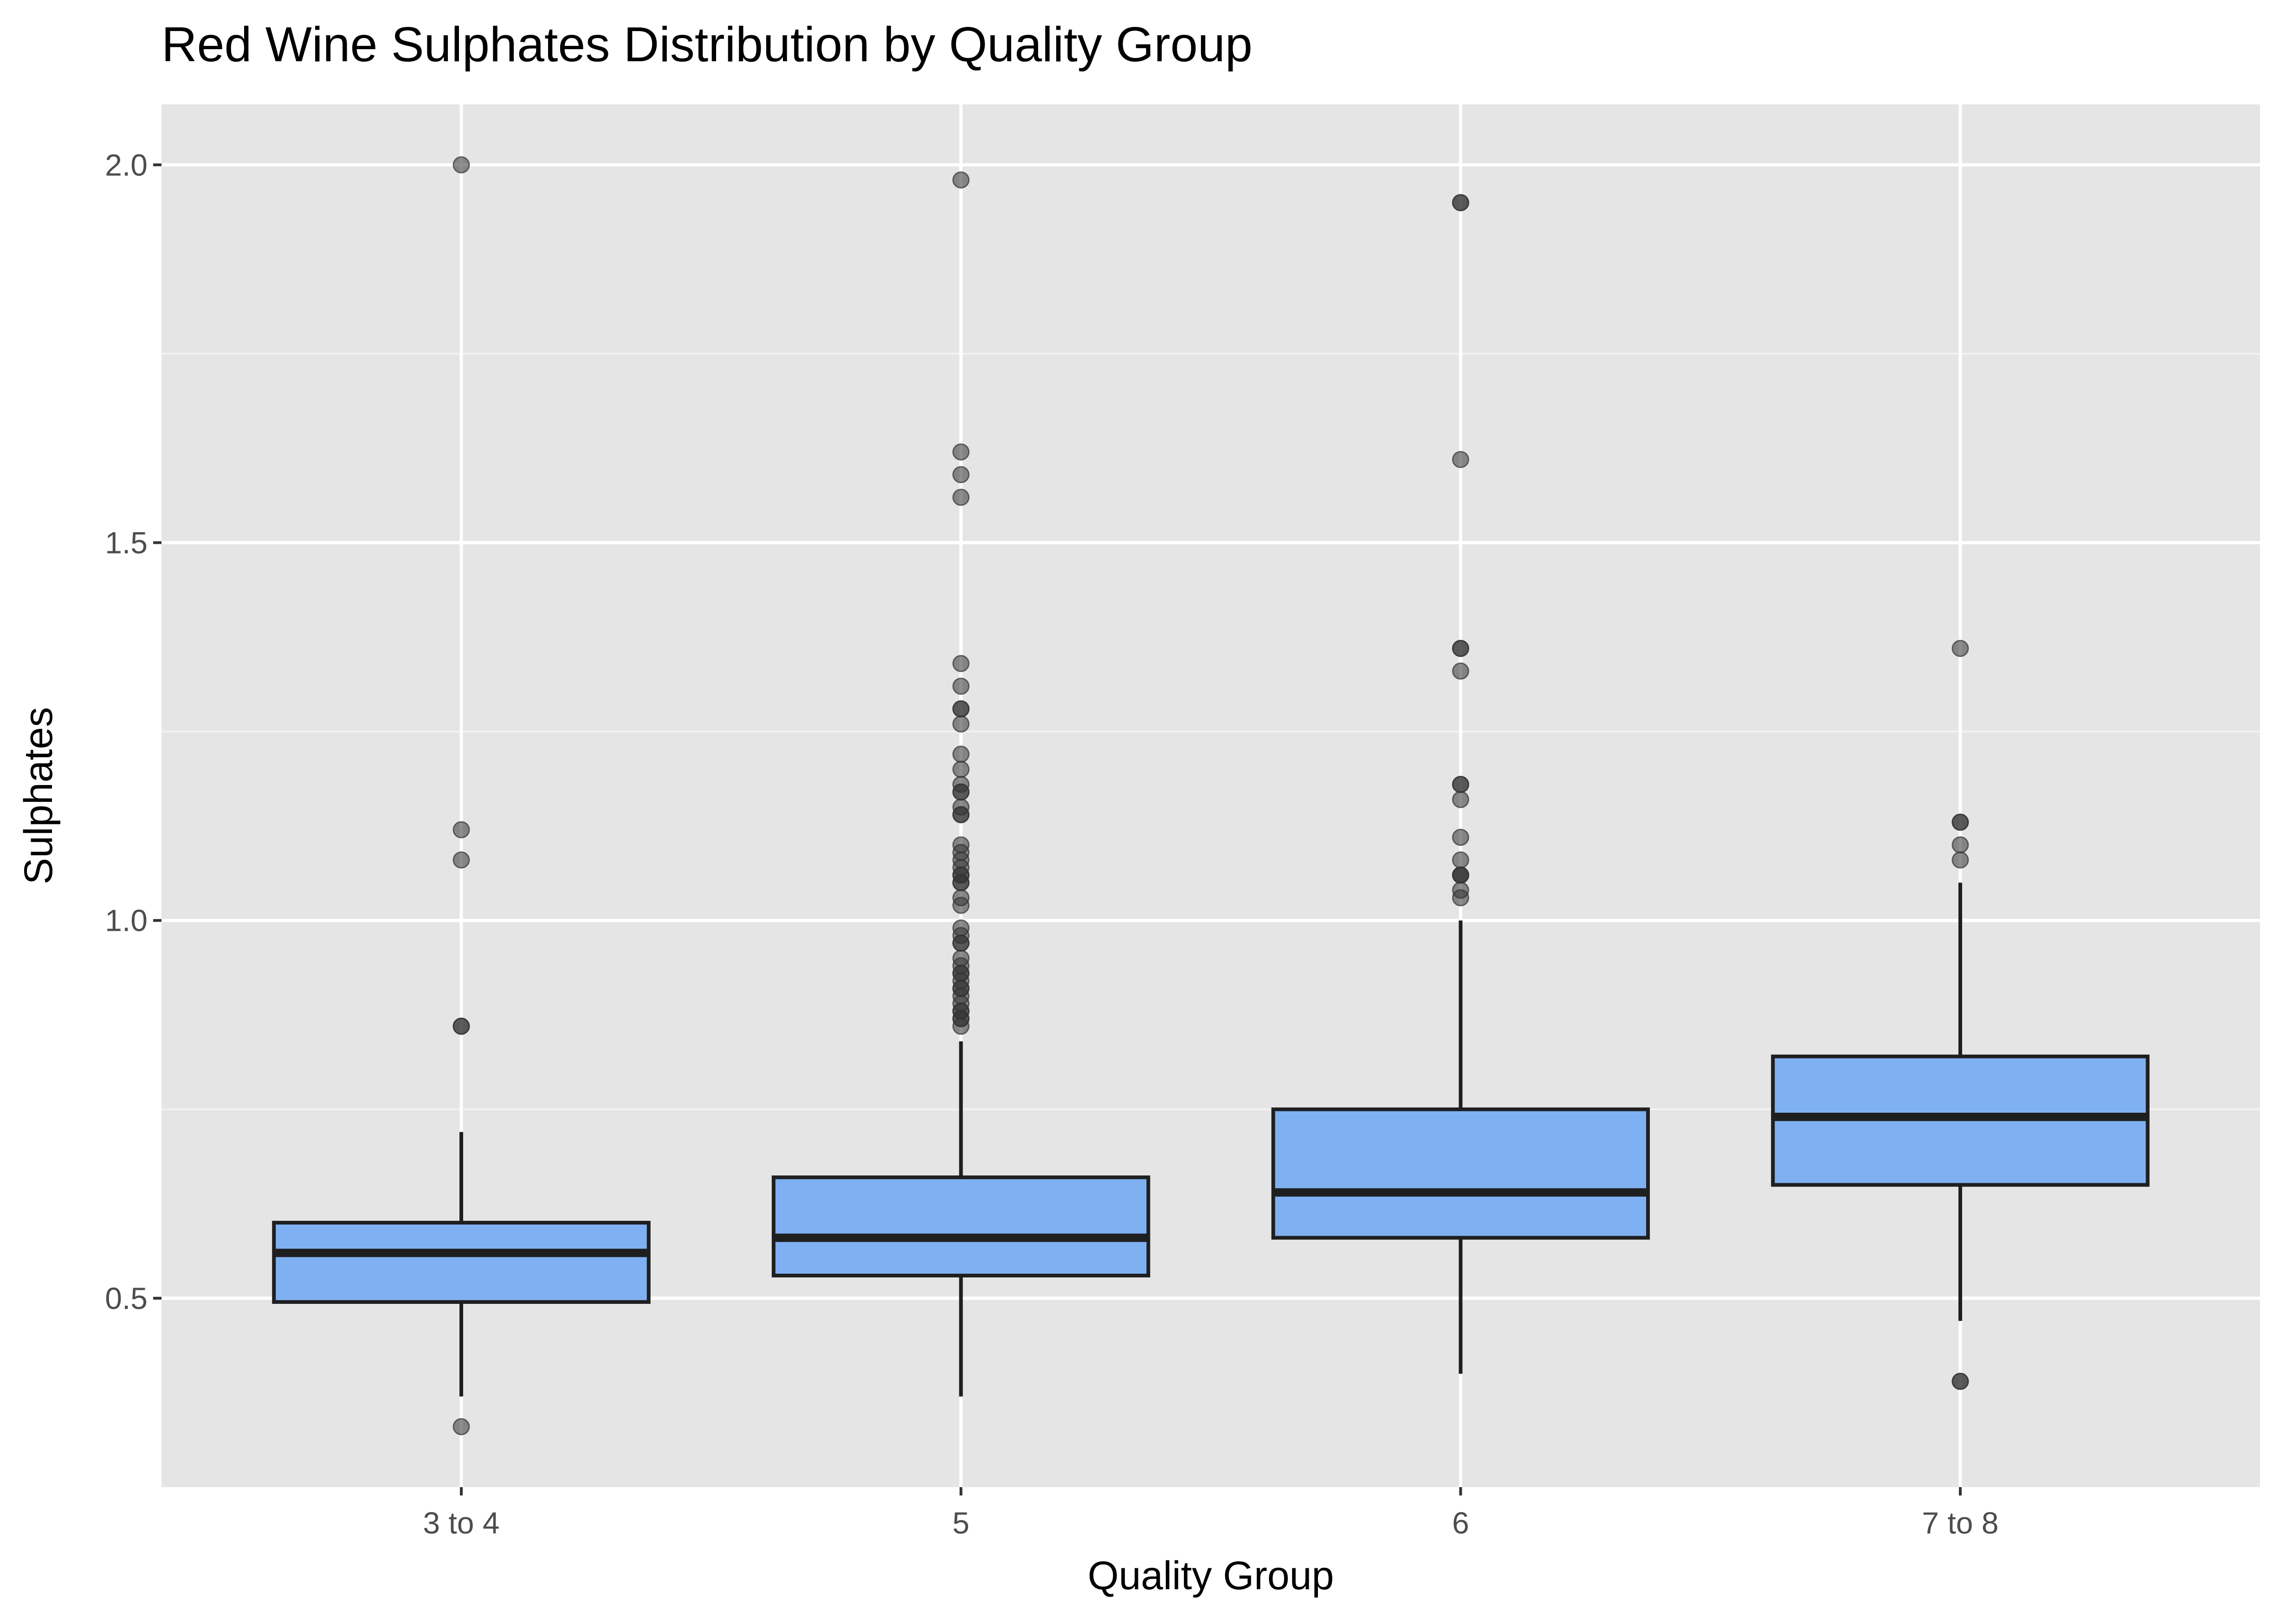 Image resolution: width=2274 pixels, height=1624 pixels. I want to click on x-tick-label: 7 to 8, so click(1960, 1523).